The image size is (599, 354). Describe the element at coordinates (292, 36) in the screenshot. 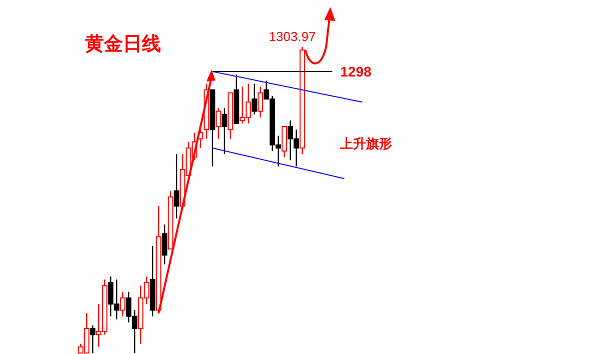

I see `text: 1303.97` at that location.